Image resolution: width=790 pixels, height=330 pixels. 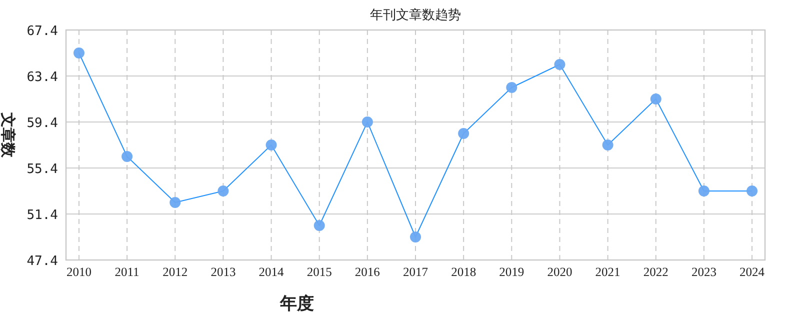 I want to click on x-tick-label: 2021, so click(x=607, y=272).